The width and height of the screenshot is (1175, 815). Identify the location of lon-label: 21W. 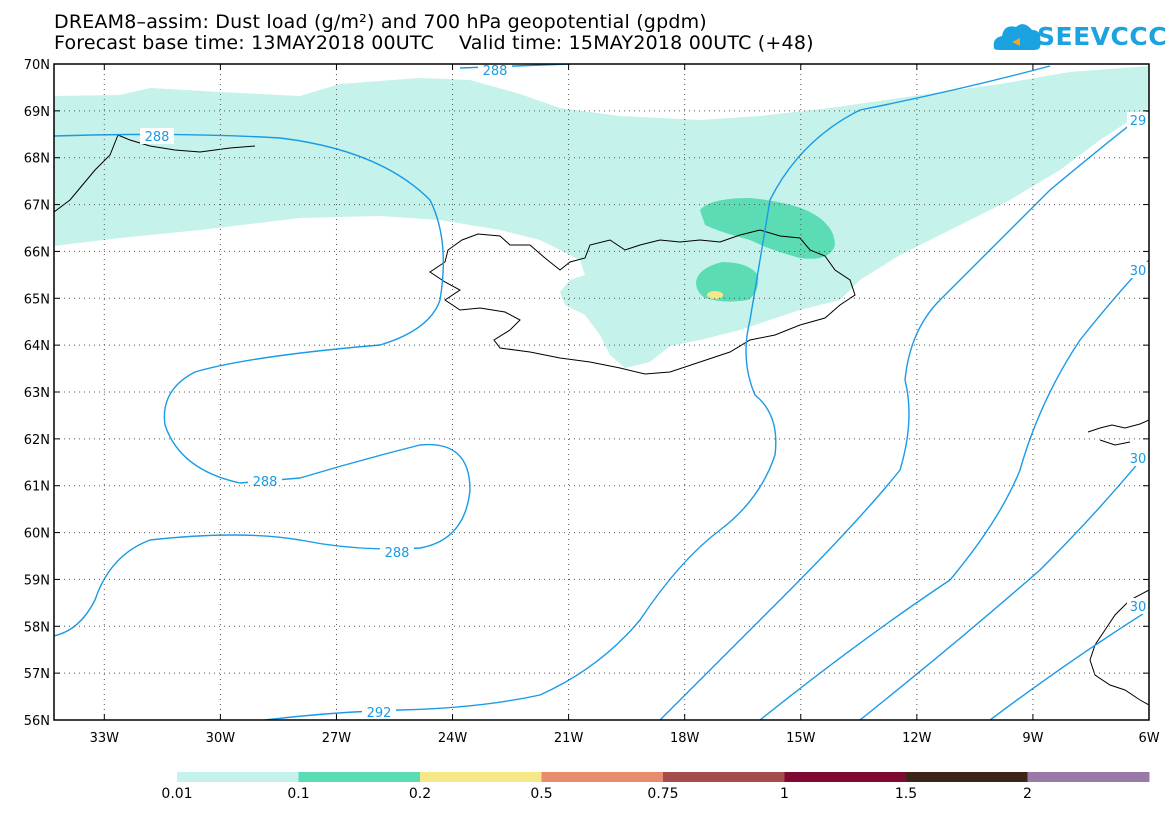
(569, 738).